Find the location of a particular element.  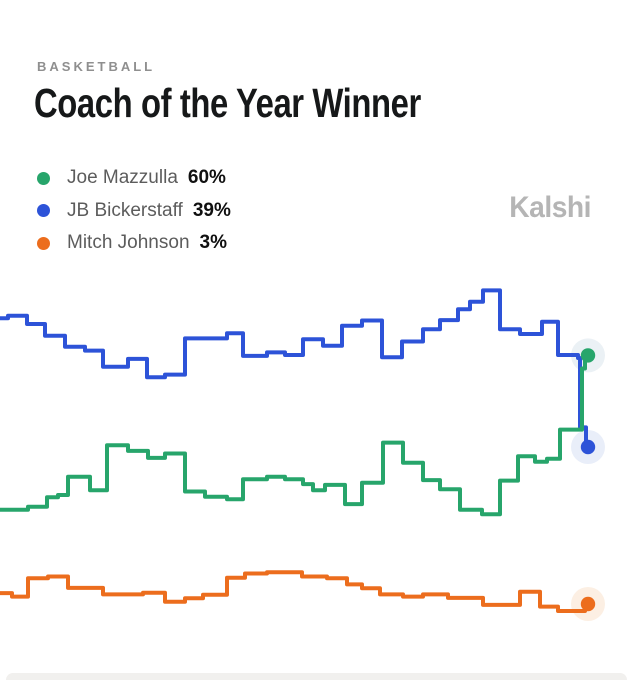

legend-item-mitch-johnson: Mitch Johnson 3% is located at coordinates (134, 243).